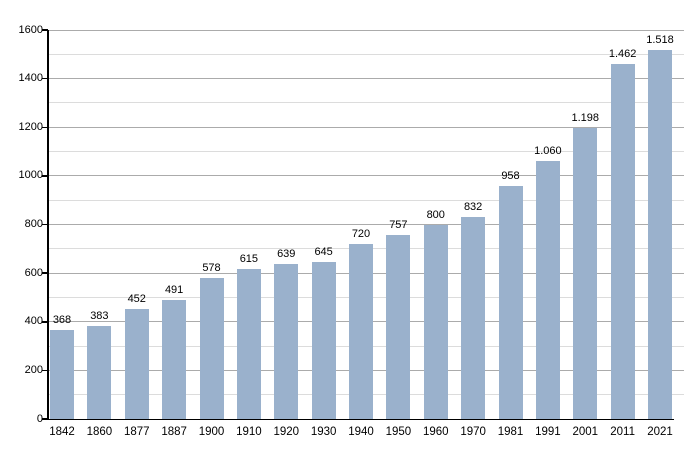 The image size is (700, 450). What do you see at coordinates (660, 432) in the screenshot?
I see `x-tick-label-2021: 2021` at bounding box center [660, 432].